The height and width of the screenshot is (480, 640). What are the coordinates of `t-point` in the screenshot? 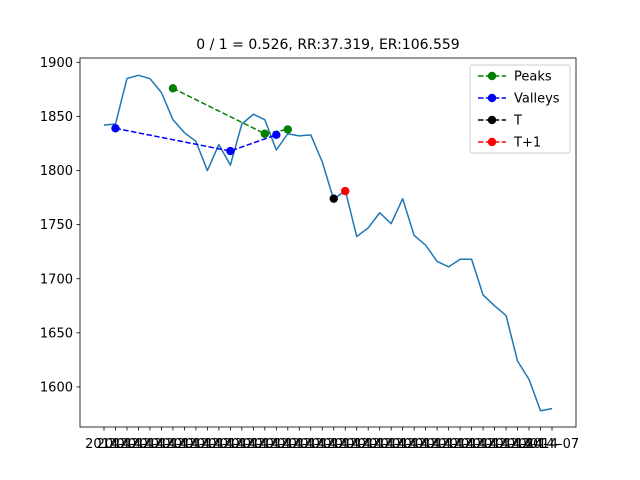 It's located at (333, 198).